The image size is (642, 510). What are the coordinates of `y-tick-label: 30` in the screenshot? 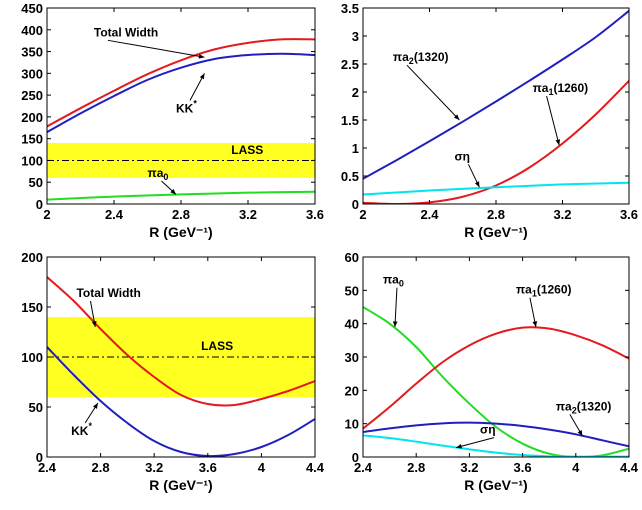 It's located at (352, 357).